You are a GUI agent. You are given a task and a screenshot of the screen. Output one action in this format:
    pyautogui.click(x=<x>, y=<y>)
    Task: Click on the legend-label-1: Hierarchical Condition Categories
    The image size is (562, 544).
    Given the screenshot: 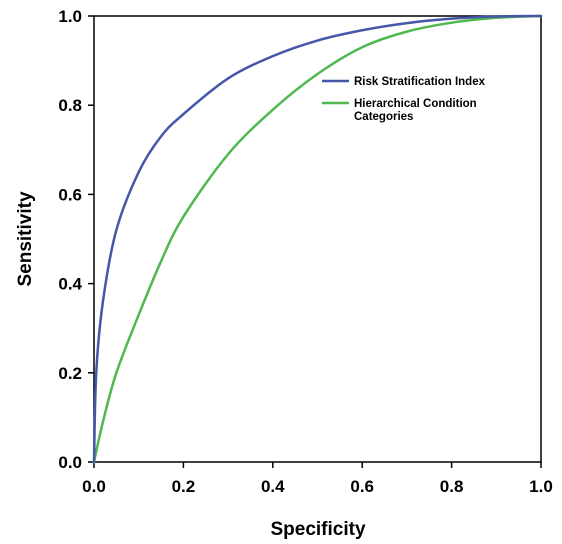 What is the action you would take?
    pyautogui.click(x=415, y=110)
    